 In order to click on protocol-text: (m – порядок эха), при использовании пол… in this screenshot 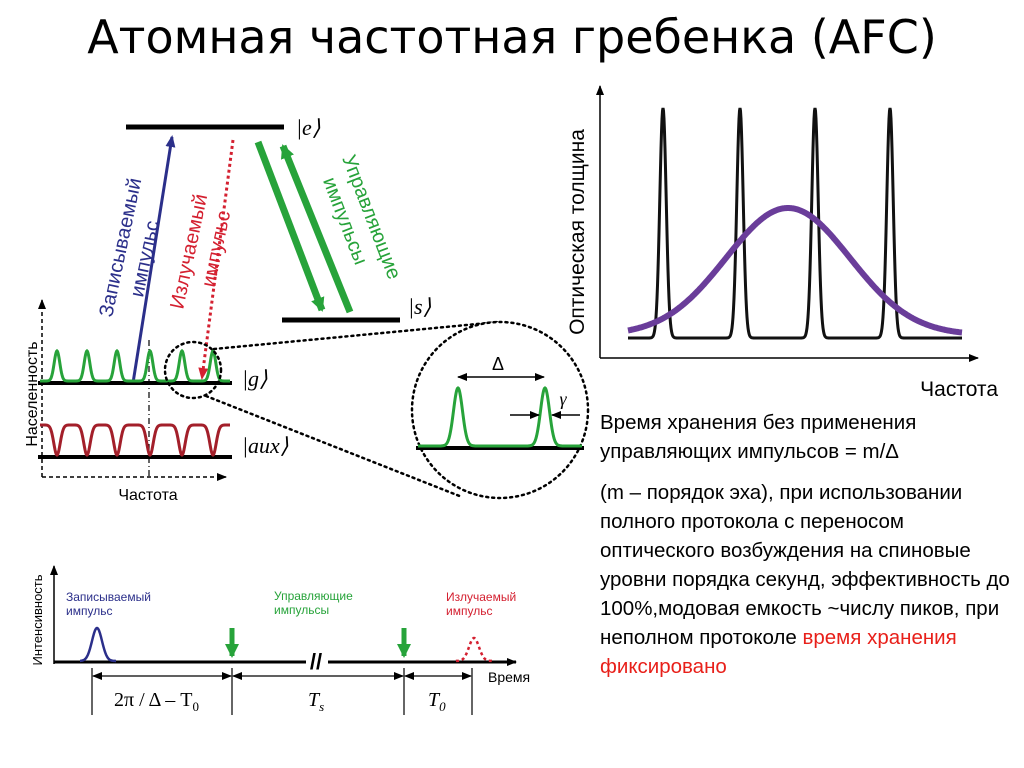, I will do `click(805, 565)`.